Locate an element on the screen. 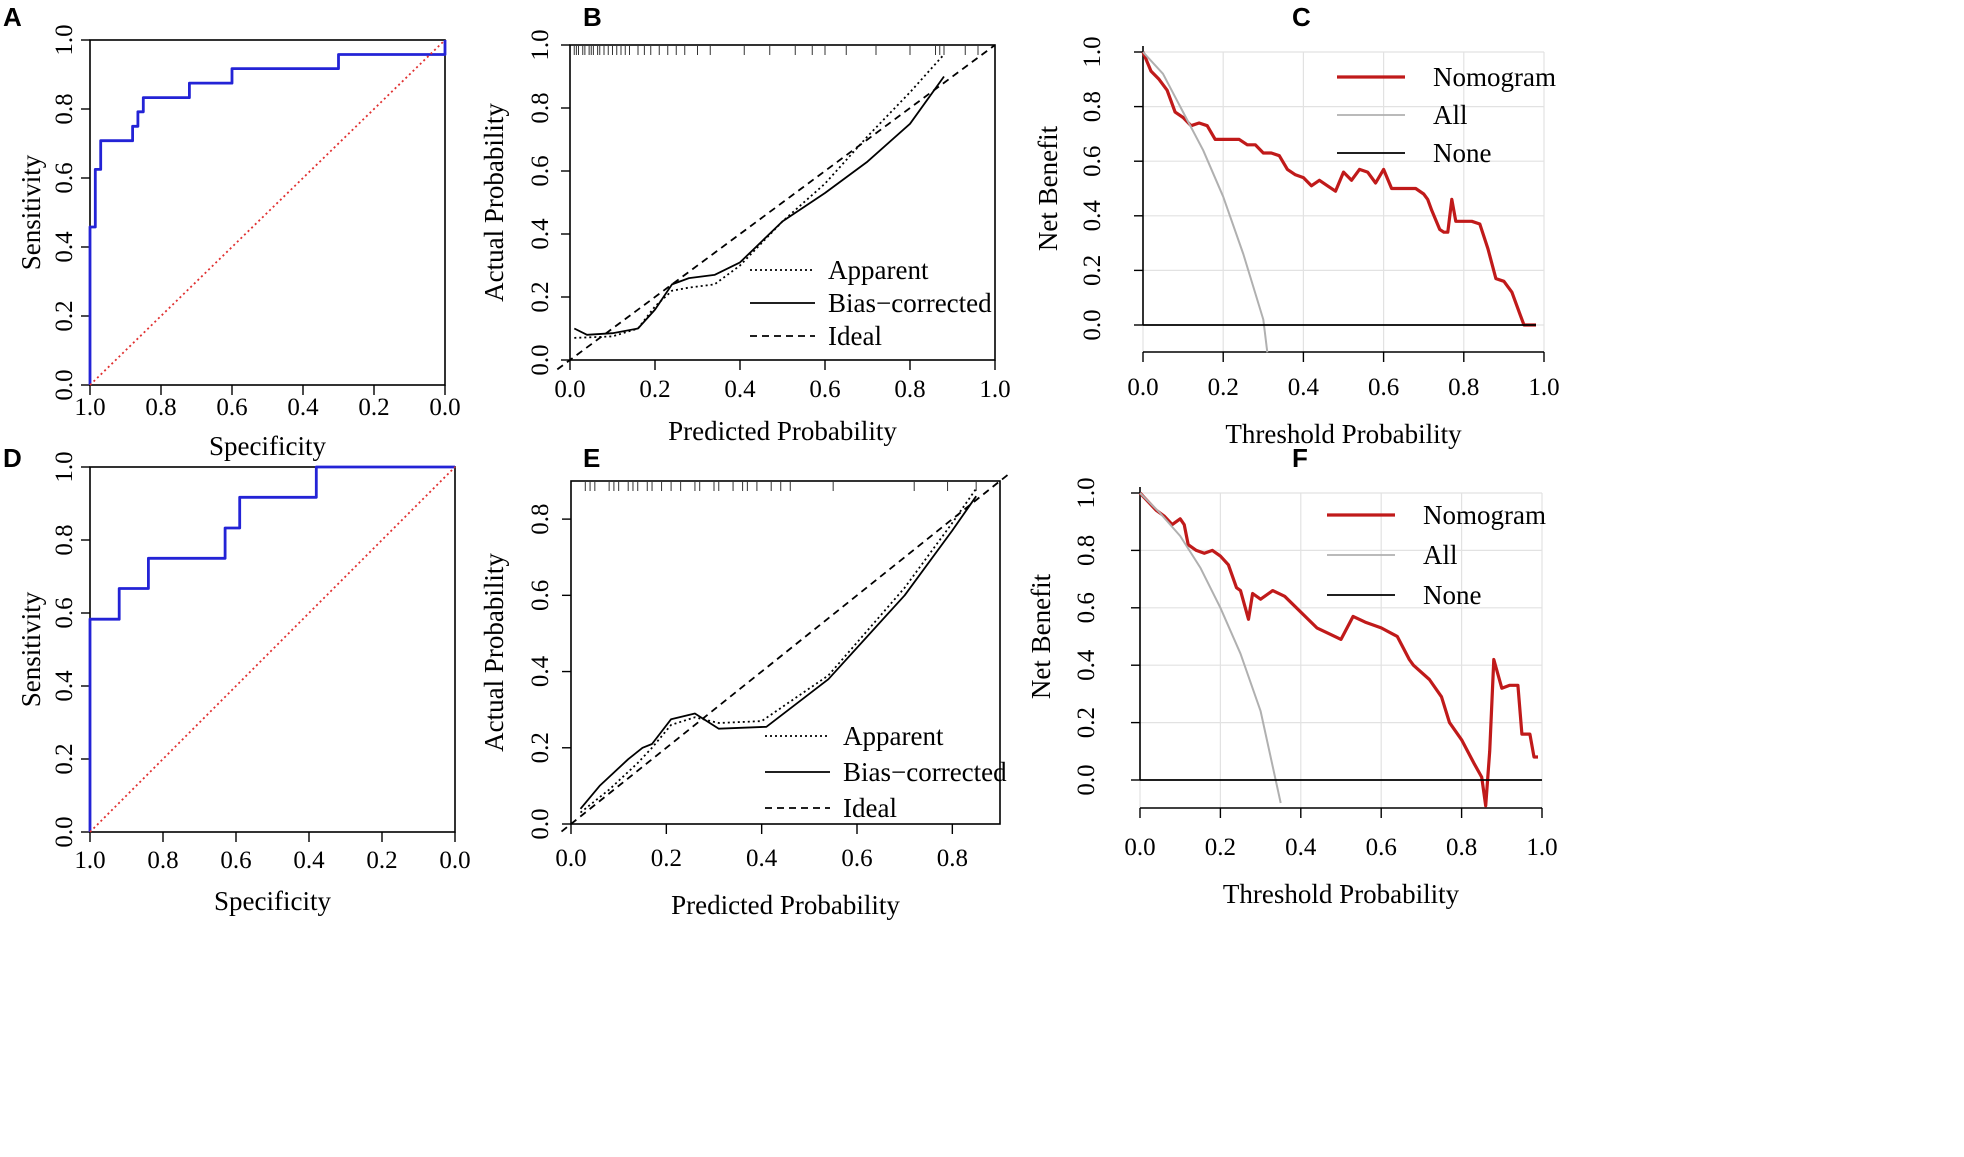 The height and width of the screenshot is (1157, 1964). y-axis-title: Actual Probability is located at coordinates (494, 202).